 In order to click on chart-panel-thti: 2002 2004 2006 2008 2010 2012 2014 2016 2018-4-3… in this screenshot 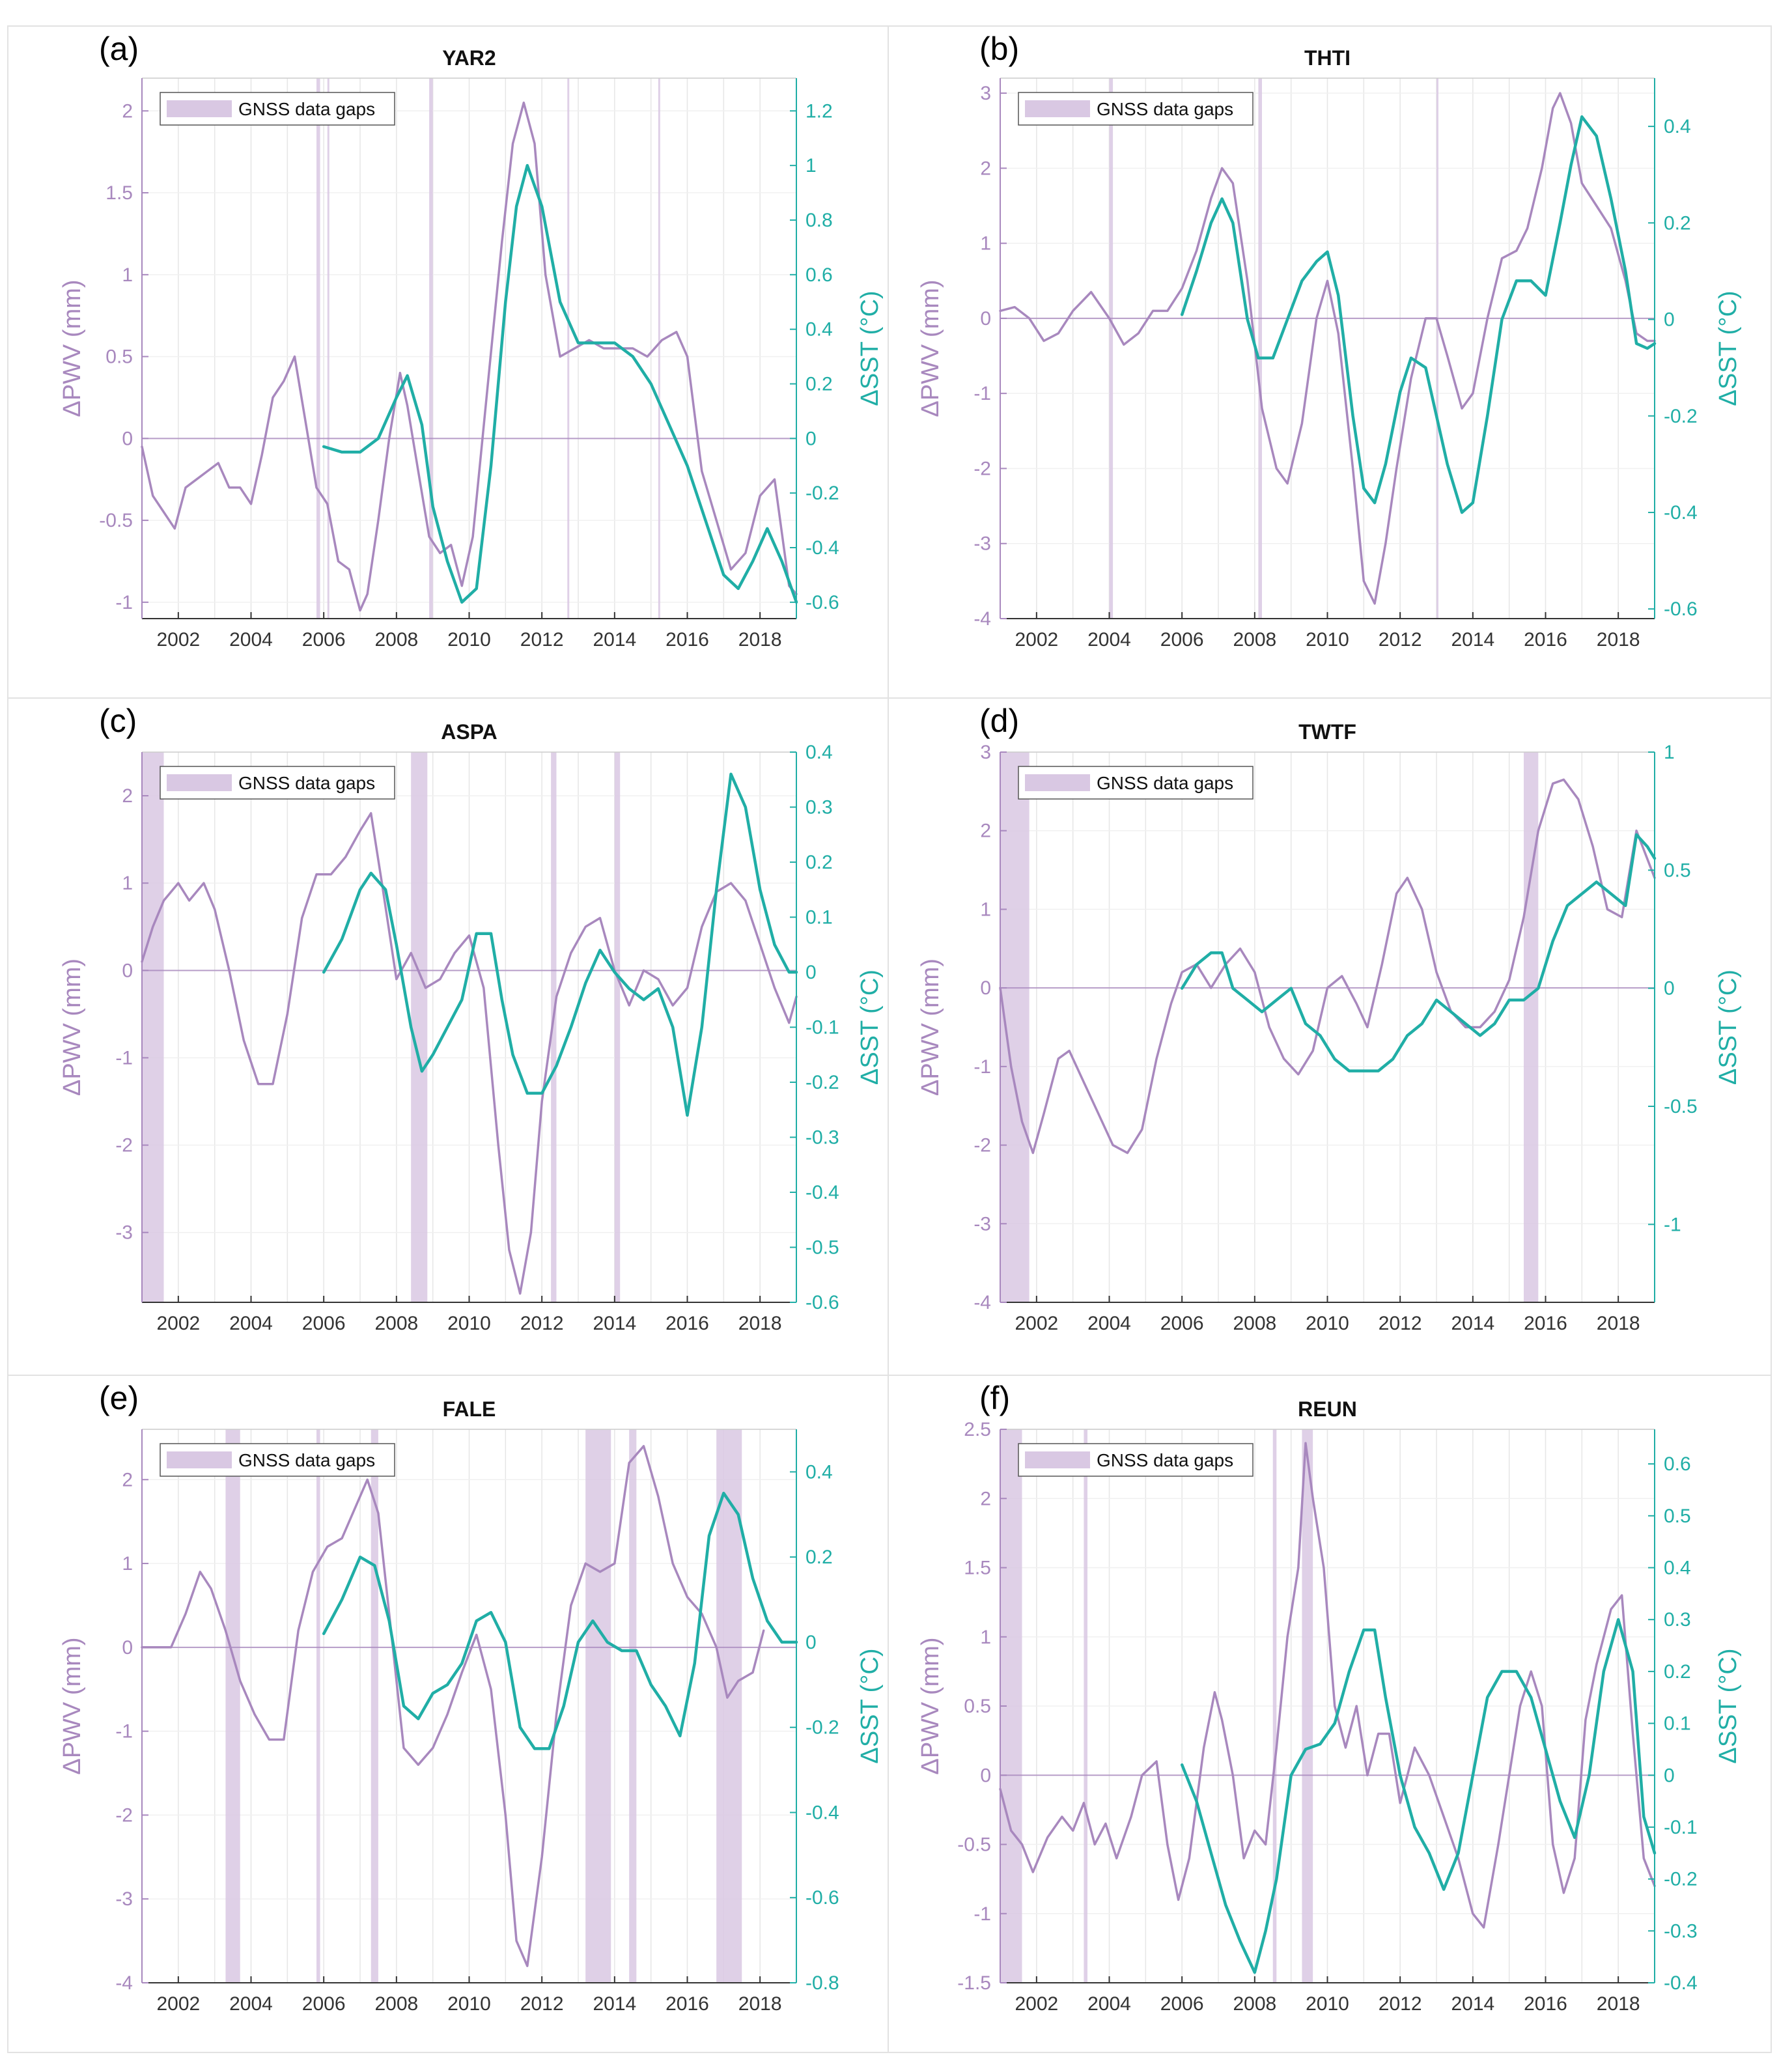, I will do `click(1329, 341)`.